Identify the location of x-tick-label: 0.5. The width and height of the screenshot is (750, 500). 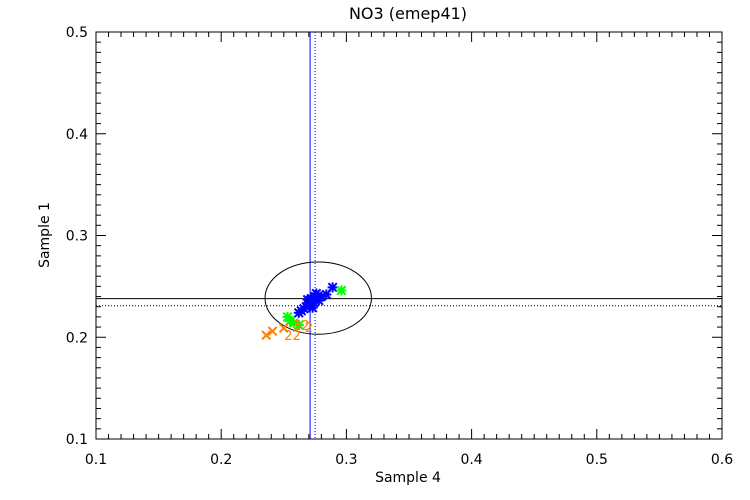
(597, 460).